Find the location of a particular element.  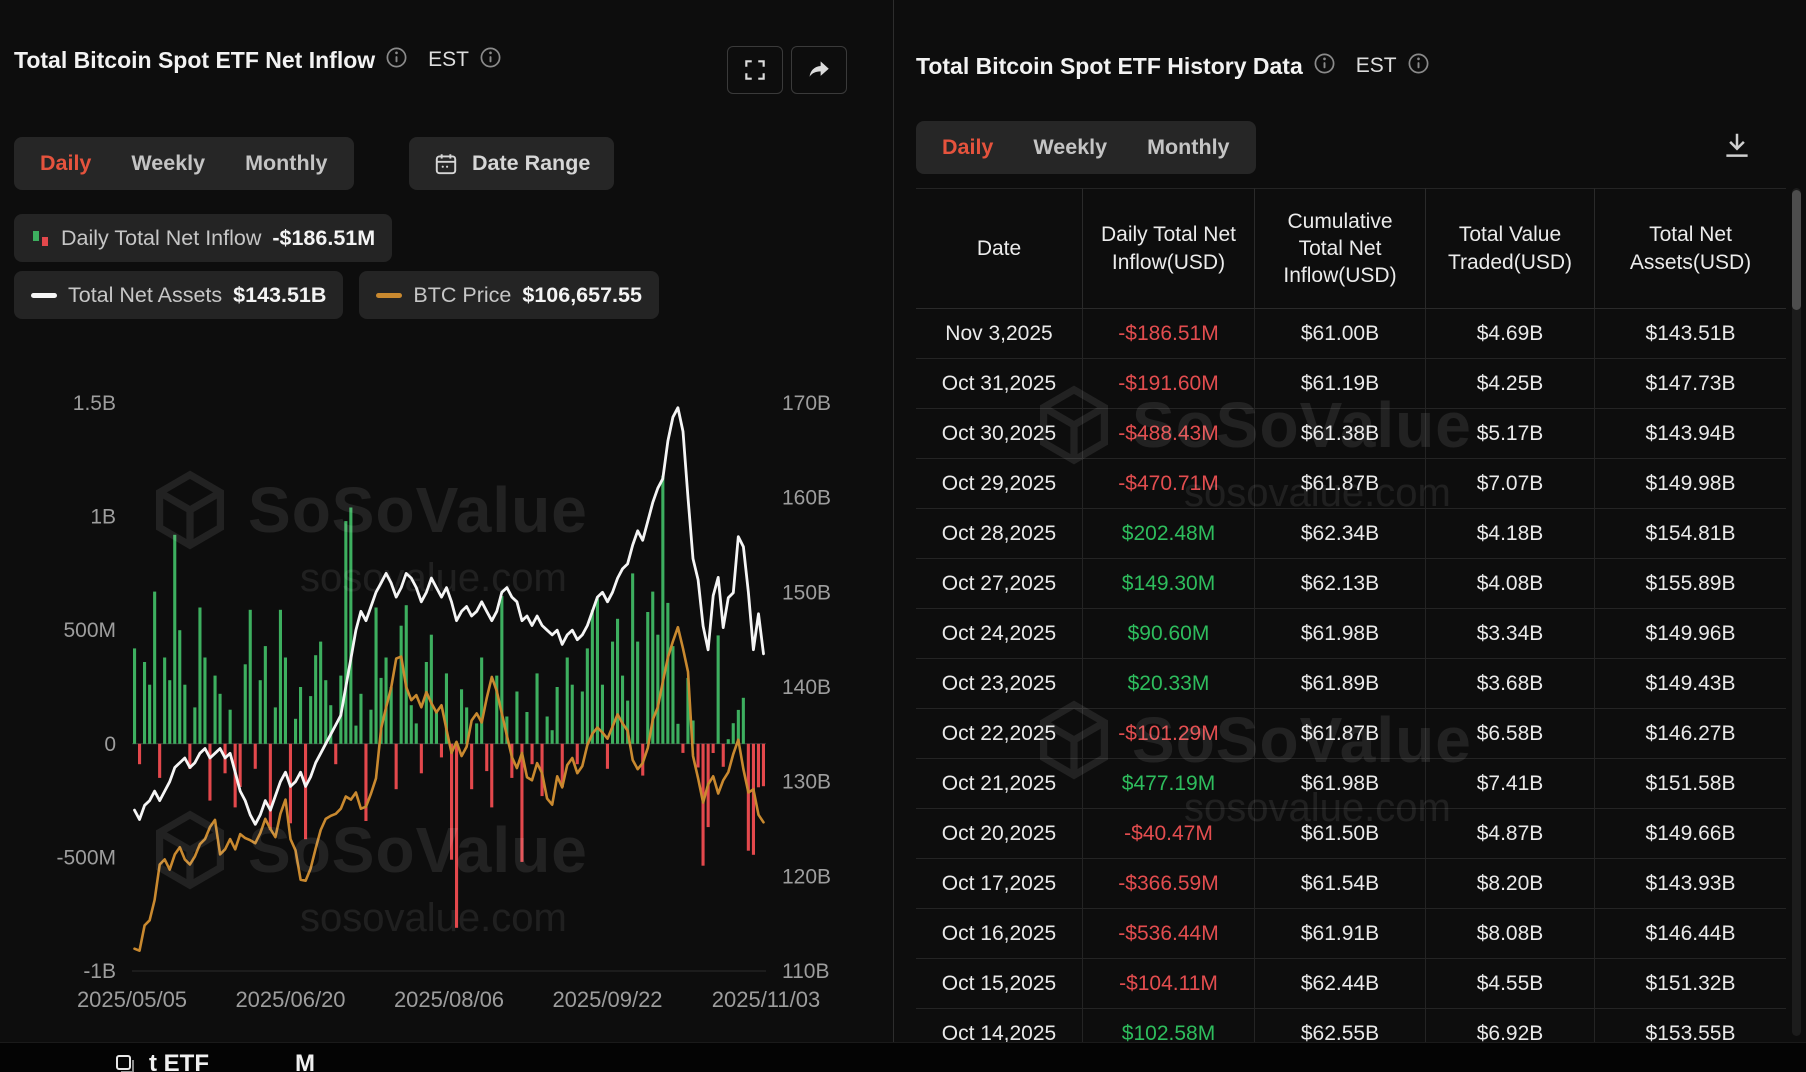

cumulative-inflow-cell: $61.54B is located at coordinates (1340, 884).